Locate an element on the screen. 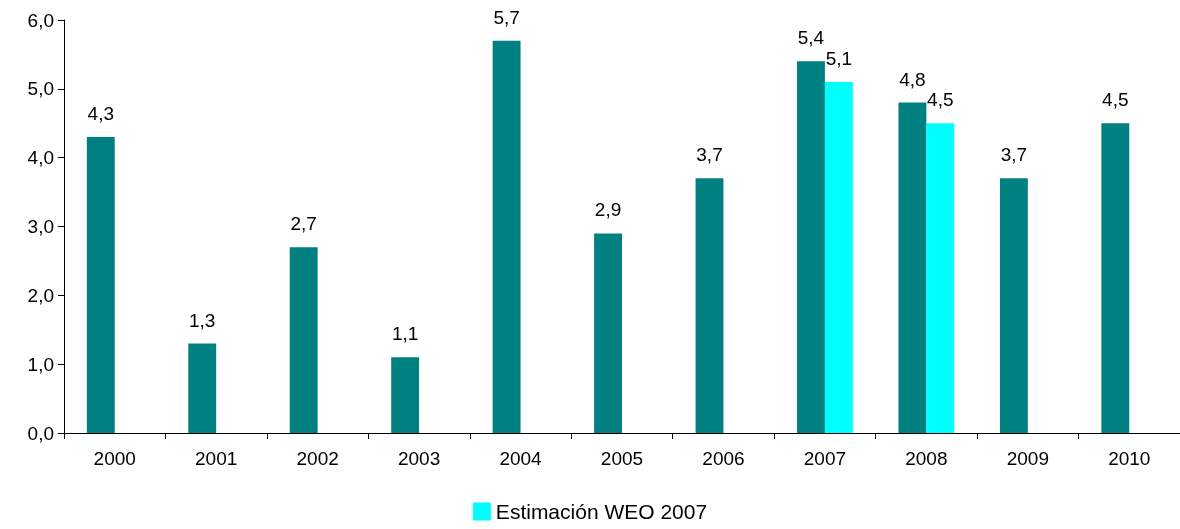  y-tick-label: 2,0 is located at coordinates (40, 295).